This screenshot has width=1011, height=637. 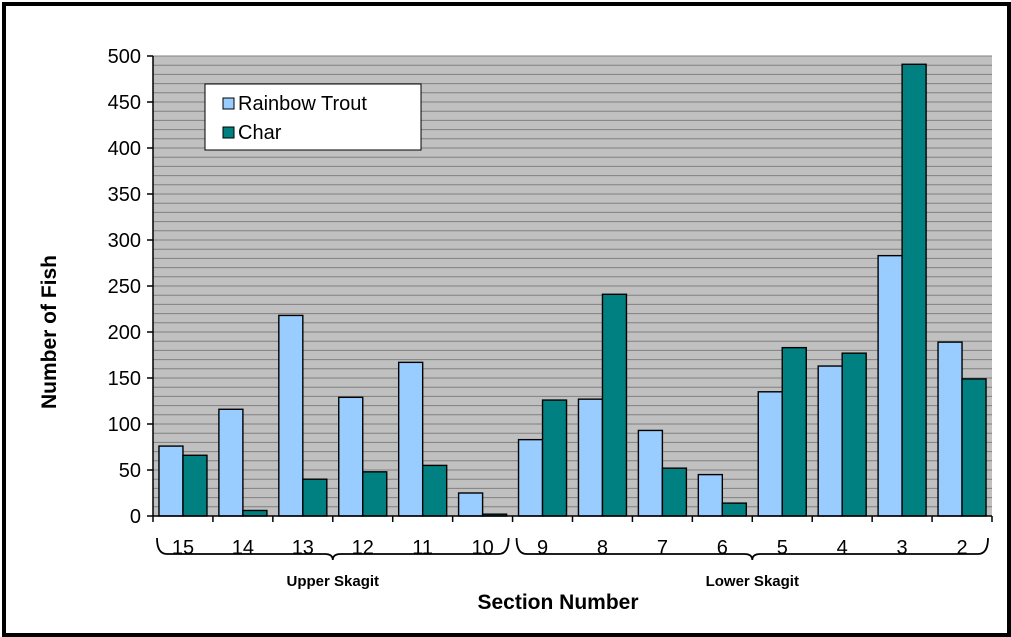 What do you see at coordinates (135, 517) in the screenshot?
I see `y-tick-label: 0` at bounding box center [135, 517].